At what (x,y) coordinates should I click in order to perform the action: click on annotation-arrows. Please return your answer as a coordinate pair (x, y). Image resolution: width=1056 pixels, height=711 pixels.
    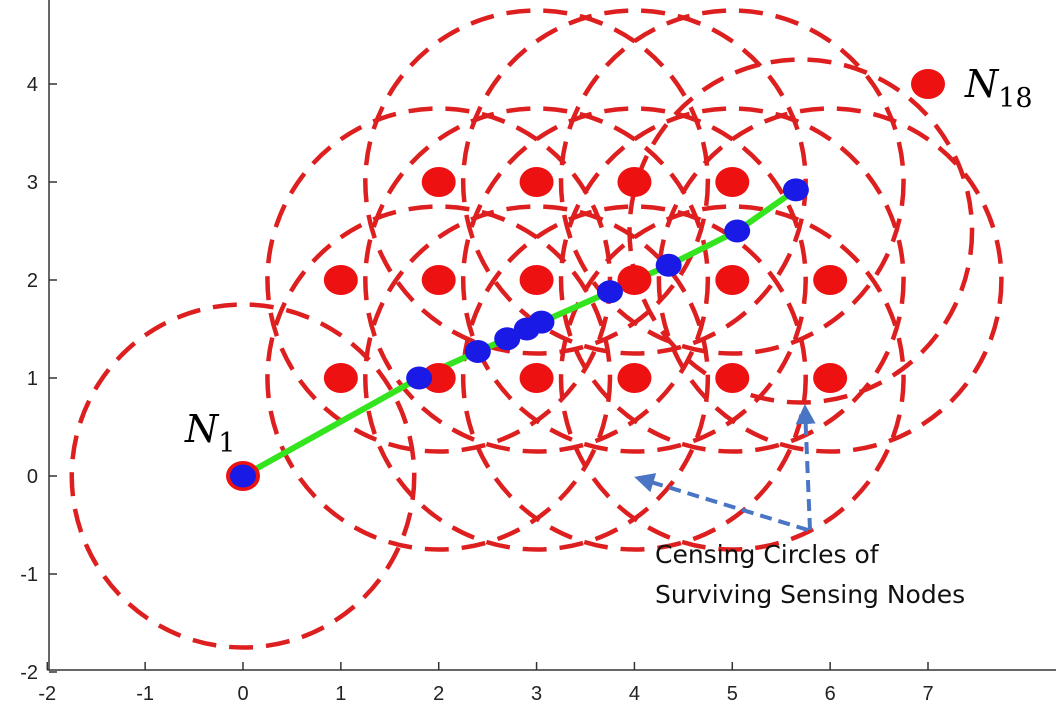
    Looking at the image, I should click on (725, 468).